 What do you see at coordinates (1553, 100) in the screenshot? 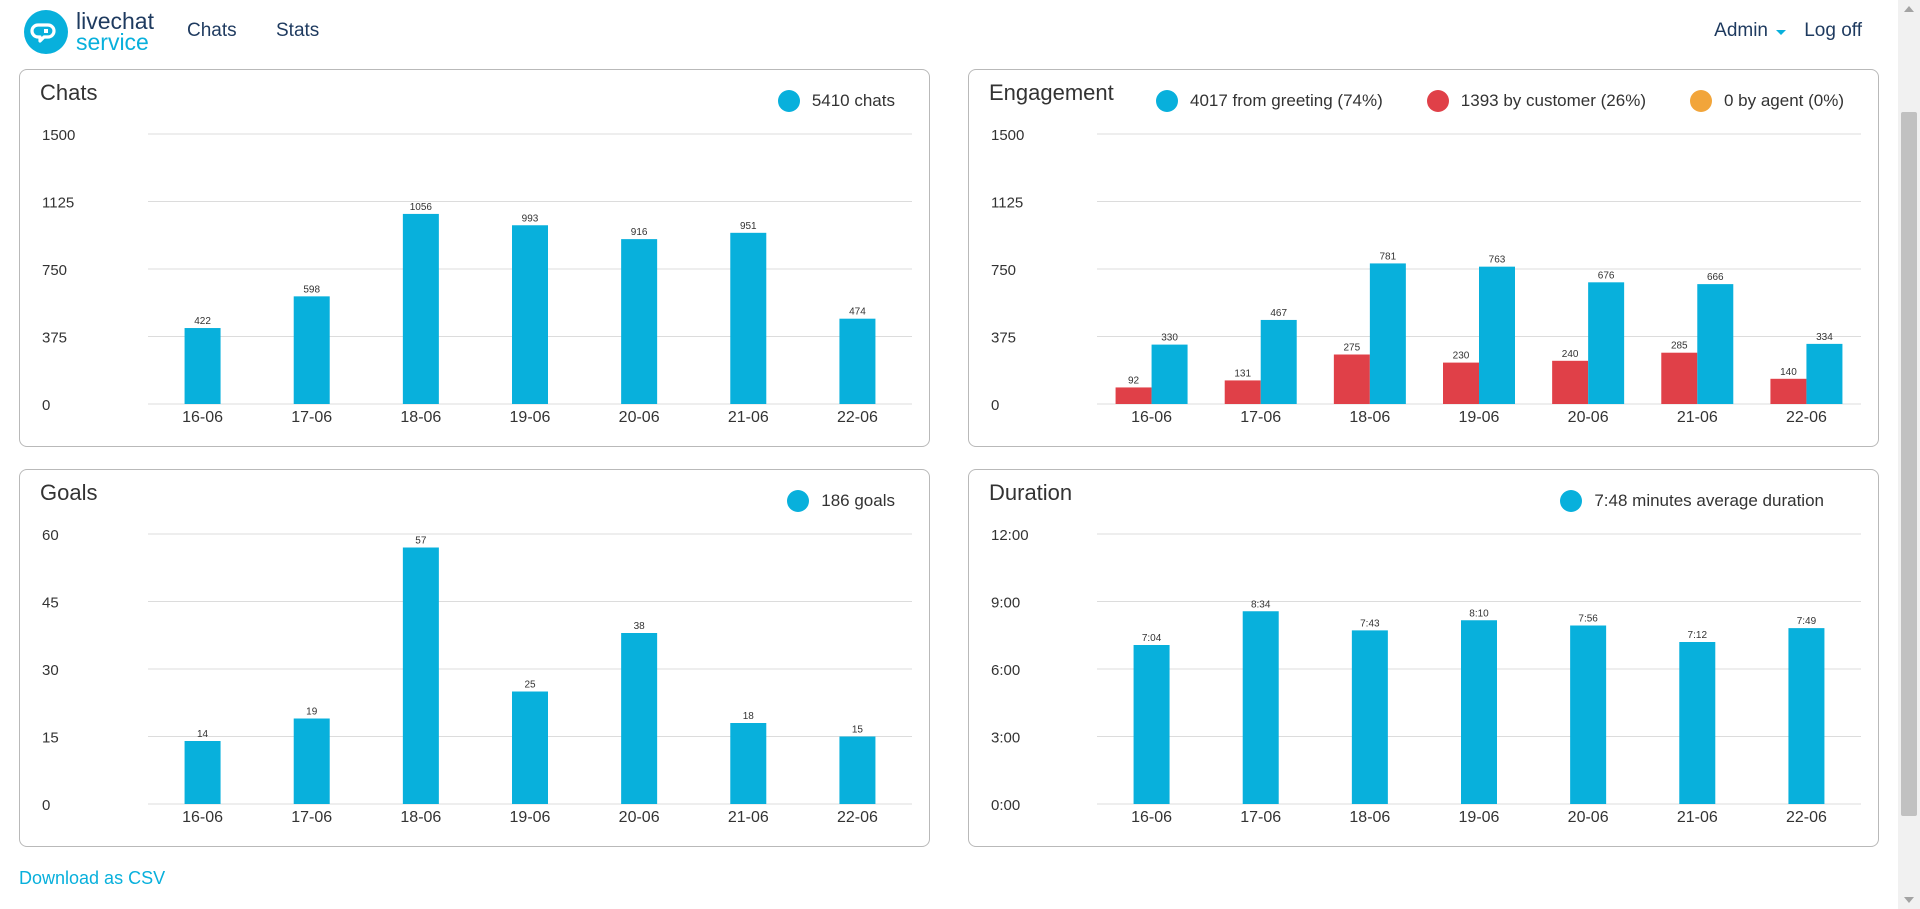
I see `legend-label: 1393 by customer (26%)` at bounding box center [1553, 100].